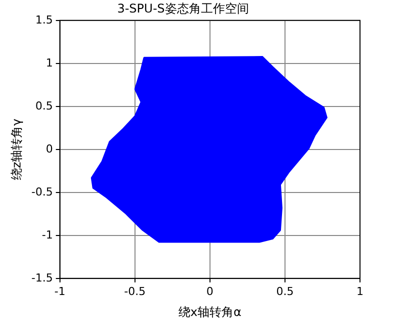 This screenshot has width=396, height=324. What do you see at coordinates (47, 235) in the screenshot?
I see `y-tick-label: -1` at bounding box center [47, 235].